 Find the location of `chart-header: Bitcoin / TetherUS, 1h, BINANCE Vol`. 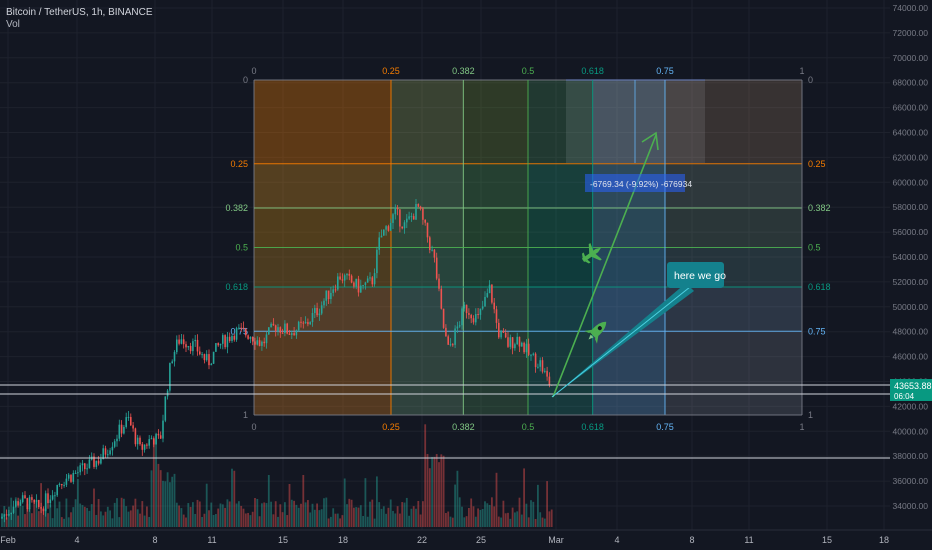

chart-header: Bitcoin / TetherUS, 1h, BINANCE Vol is located at coordinates (79, 19).